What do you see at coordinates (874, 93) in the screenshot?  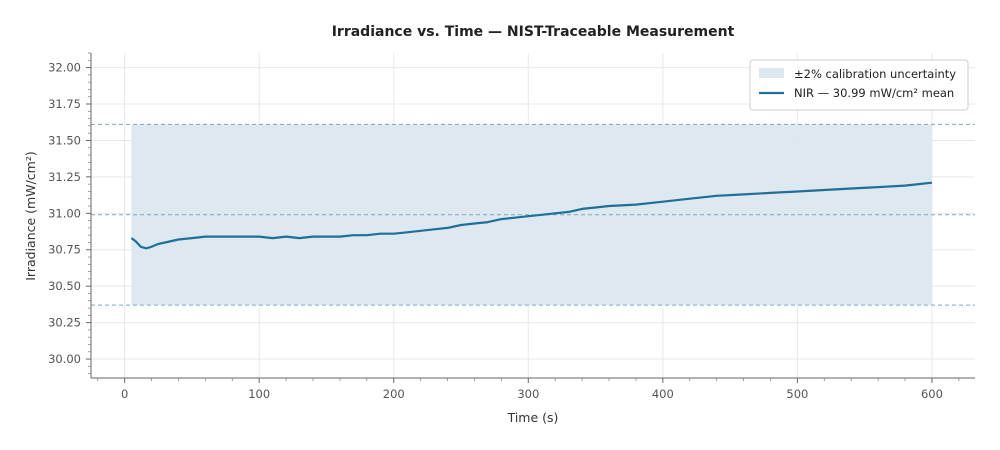 I see `legend-series-label: NIR — 30.99 mW/cm² mean` at bounding box center [874, 93].